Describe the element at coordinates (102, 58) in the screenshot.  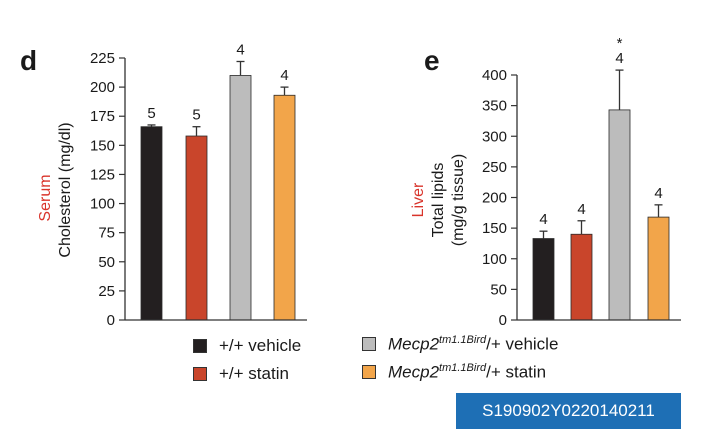
I see `y-tick-label: 225` at that location.